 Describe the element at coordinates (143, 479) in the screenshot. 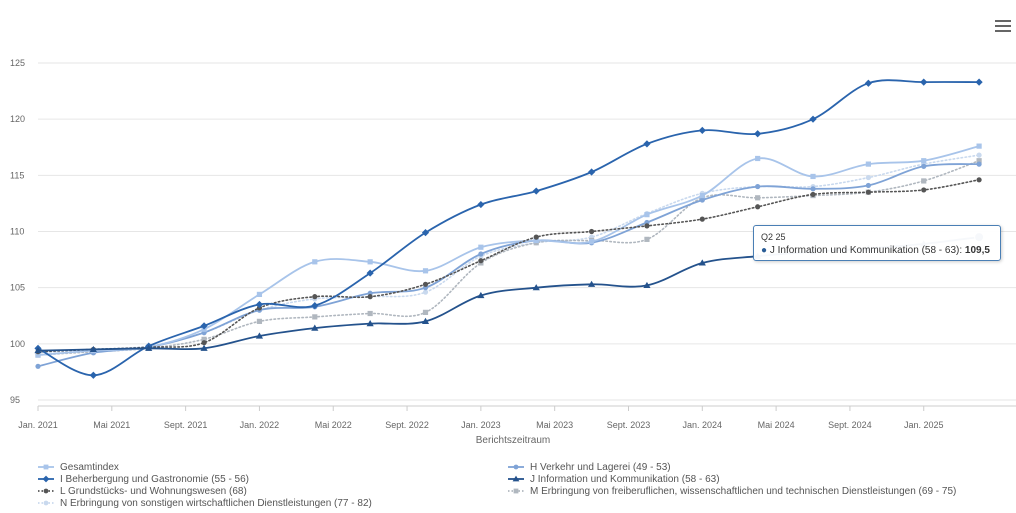

I see `legend-item: I Beherbergung und Gastronomie (55 - 56)` at that location.